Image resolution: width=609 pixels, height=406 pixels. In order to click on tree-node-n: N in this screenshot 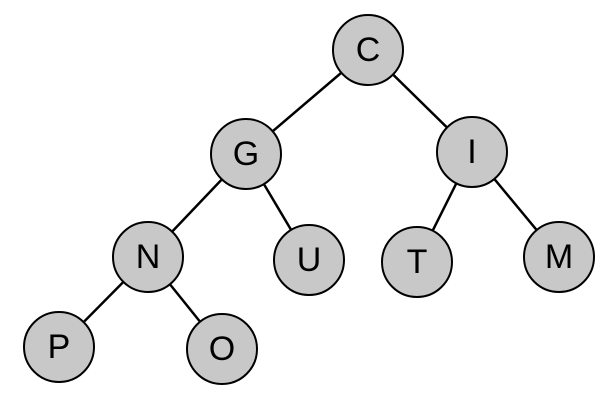, I will do `click(148, 257)`.